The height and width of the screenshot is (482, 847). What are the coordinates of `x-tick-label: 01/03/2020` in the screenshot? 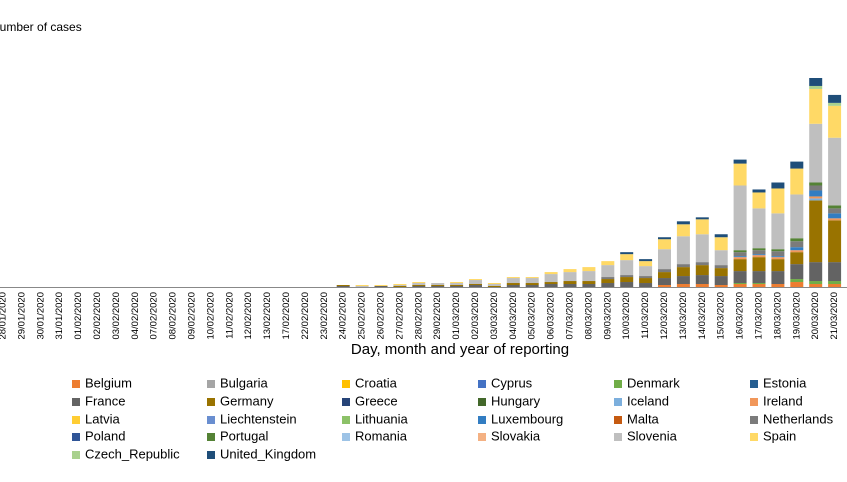 It's located at (456, 316).